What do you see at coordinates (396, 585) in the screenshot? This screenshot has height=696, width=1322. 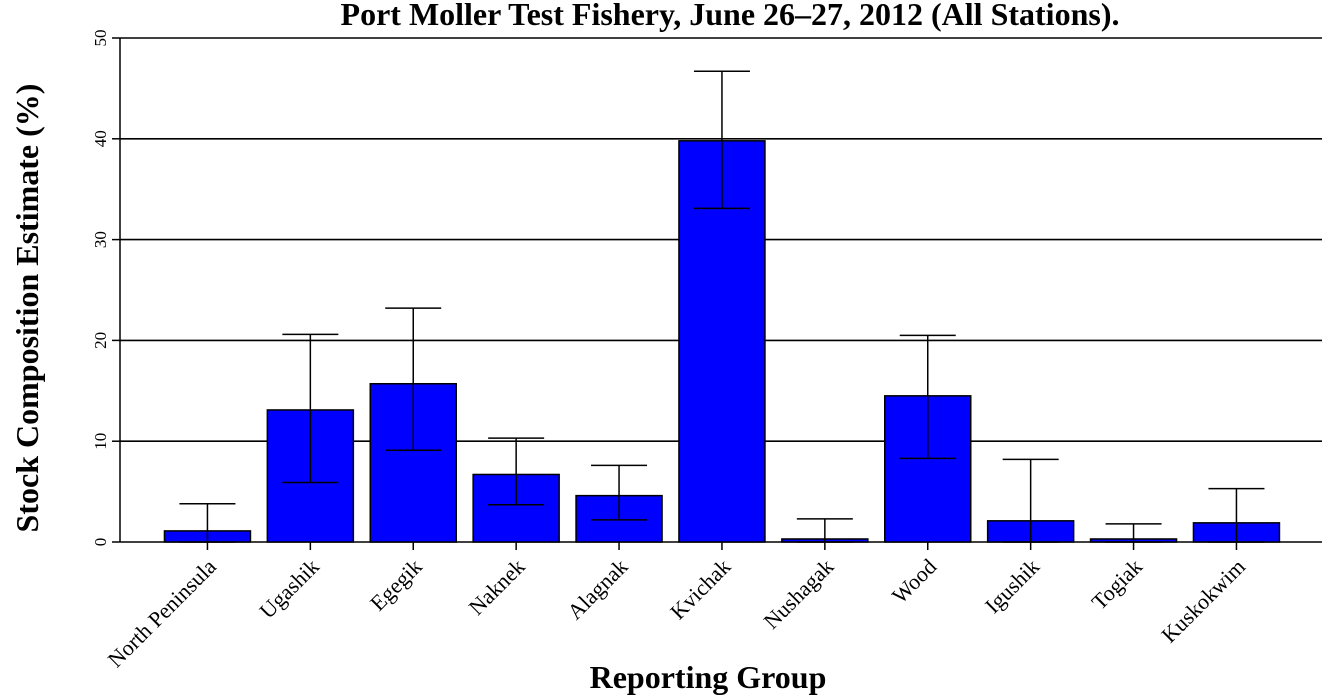 I see `x-tick-label: Egegik` at bounding box center [396, 585].